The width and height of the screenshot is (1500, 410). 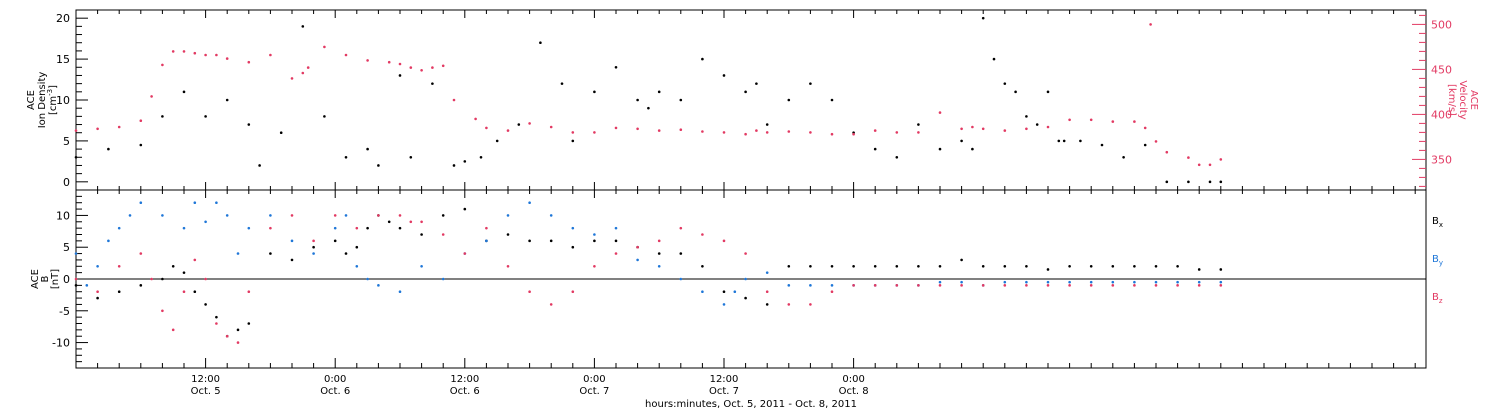 I want to click on bottom-left-y-ticks: -10 -5 0 5 10, so click(x=70, y=279).